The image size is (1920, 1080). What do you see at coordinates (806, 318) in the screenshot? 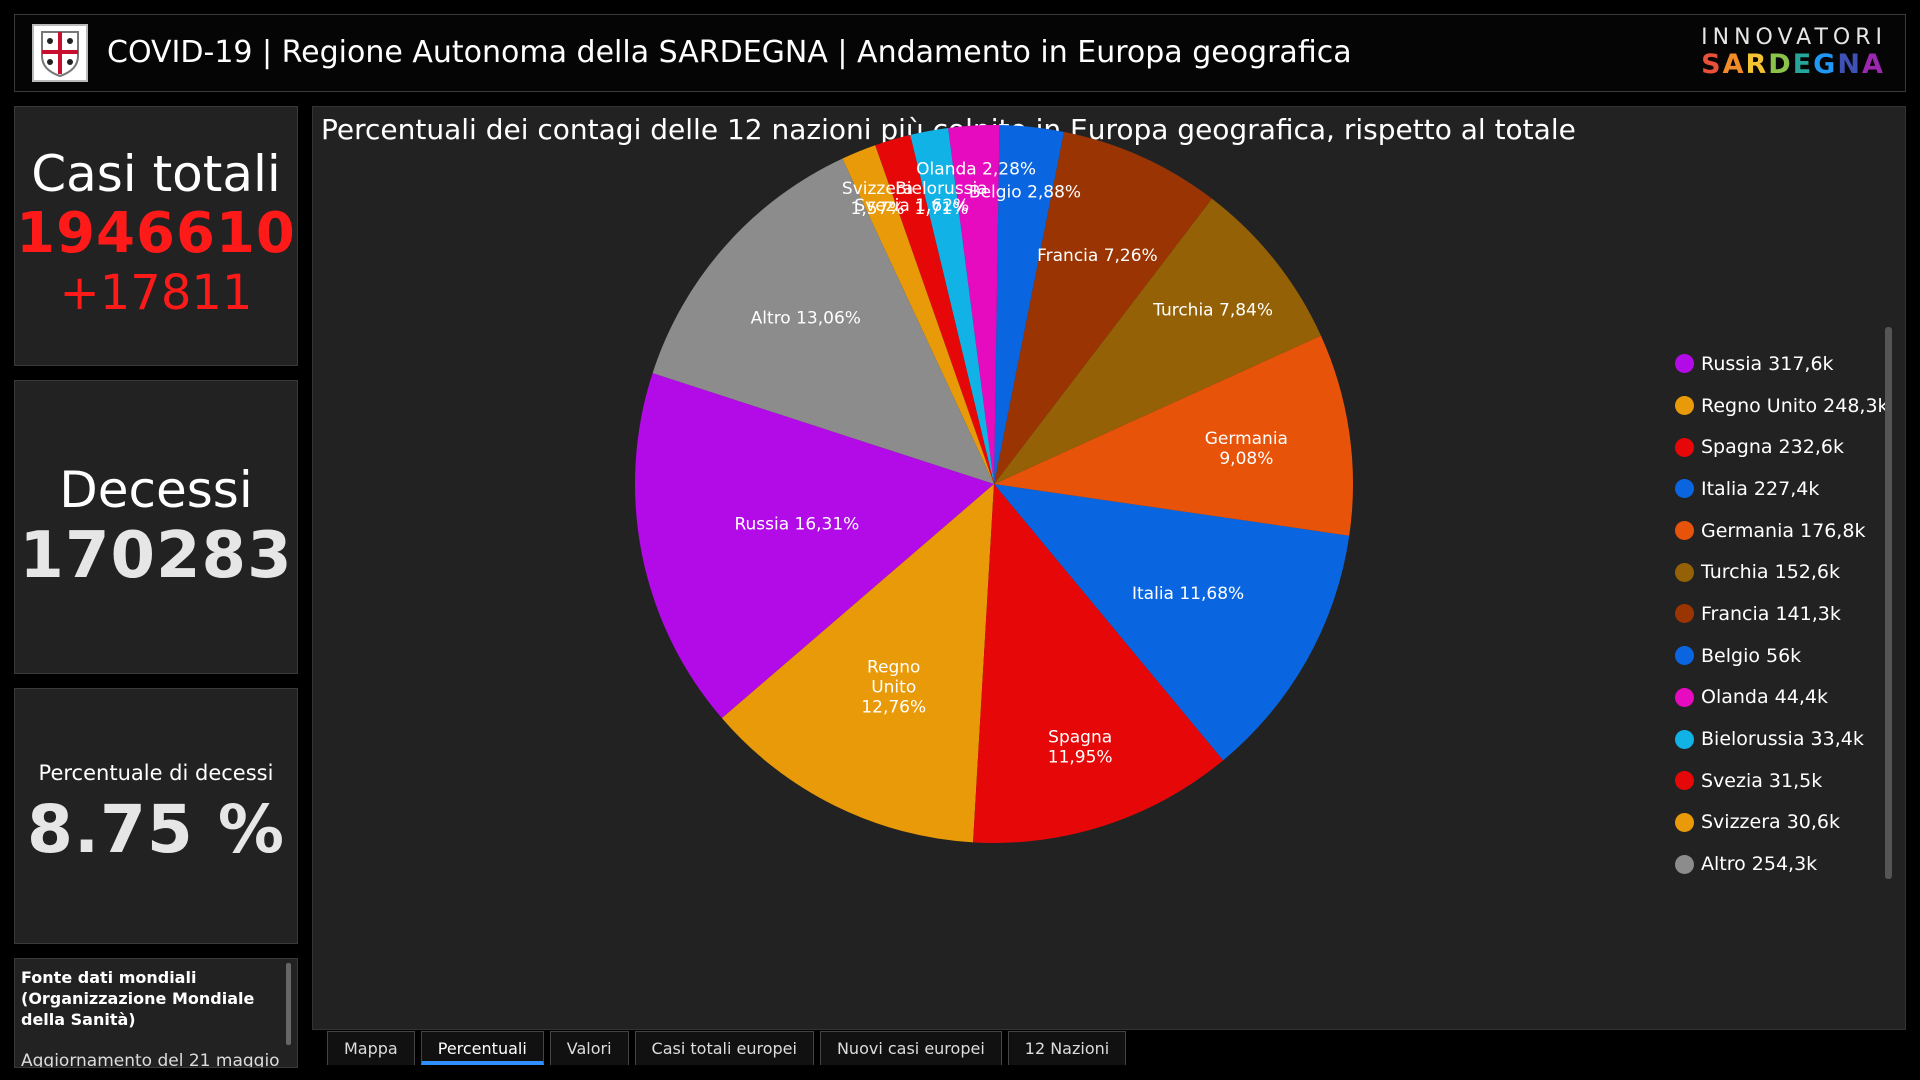
I see `slice-label-altro: Altro 13,06%` at bounding box center [806, 318].